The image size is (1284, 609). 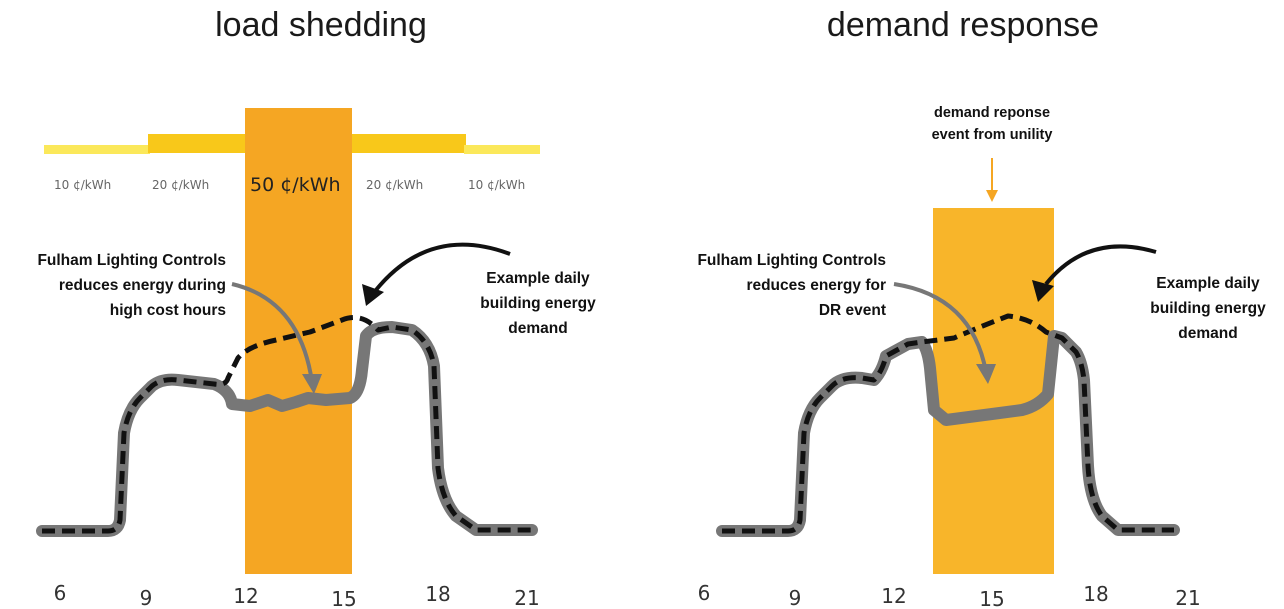 I want to click on rate-label-2: 20 ¢/kWh, so click(x=180, y=185).